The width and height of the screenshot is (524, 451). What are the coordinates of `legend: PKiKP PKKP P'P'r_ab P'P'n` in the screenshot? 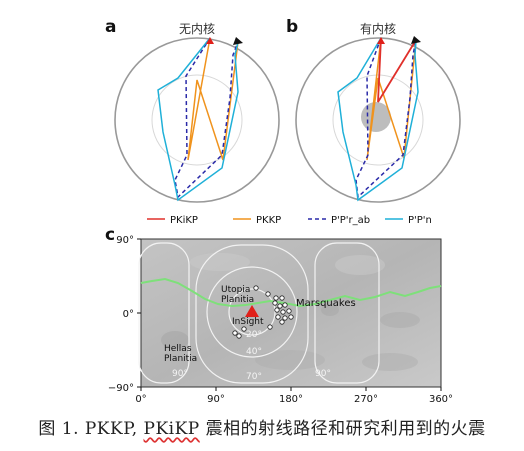 It's located at (289, 220).